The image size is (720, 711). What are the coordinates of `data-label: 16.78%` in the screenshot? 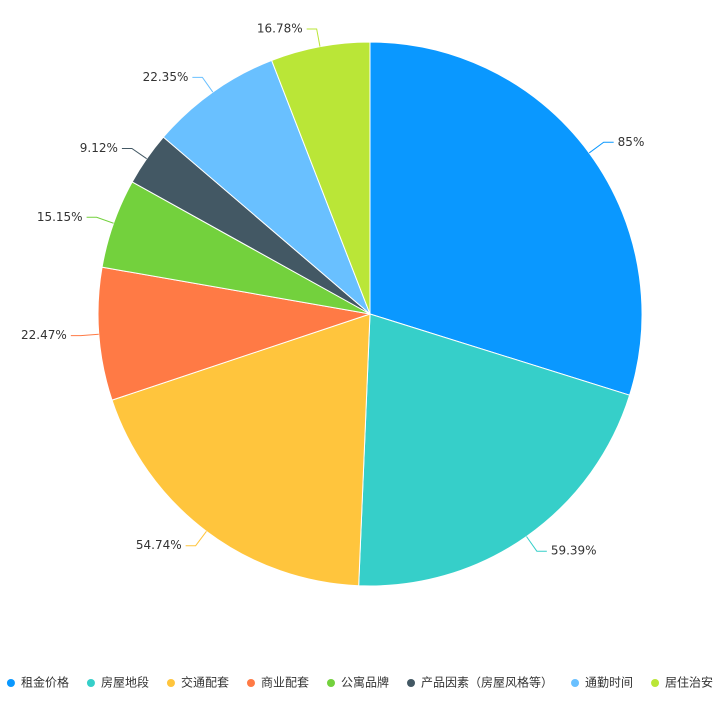 It's located at (280, 28).